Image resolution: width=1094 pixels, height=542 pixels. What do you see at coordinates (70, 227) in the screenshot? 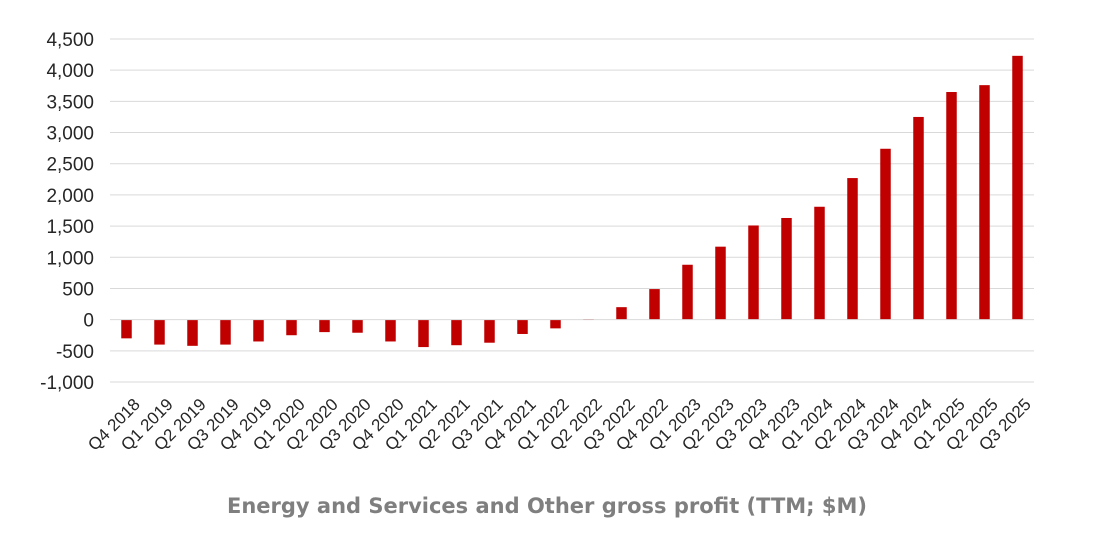
I see `y-tick-label: 1,500` at bounding box center [70, 227].